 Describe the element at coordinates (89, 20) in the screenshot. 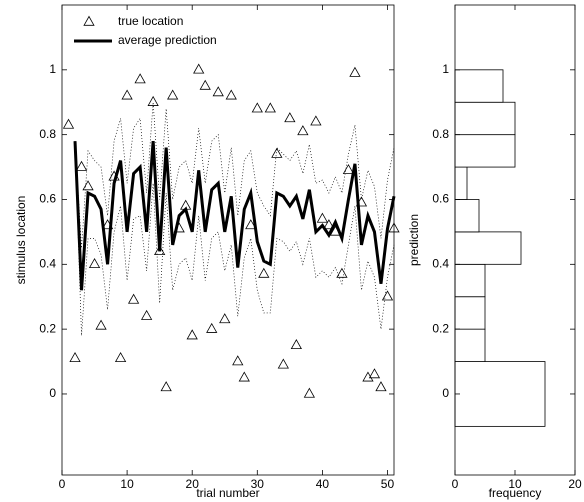

I see `legend-marker` at that location.